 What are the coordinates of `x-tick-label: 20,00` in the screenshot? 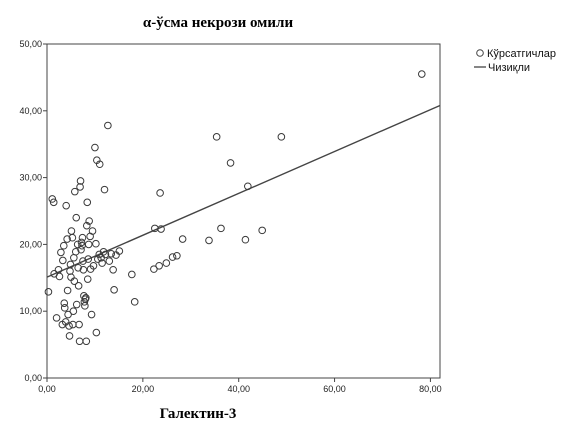 It's located at (143, 389).